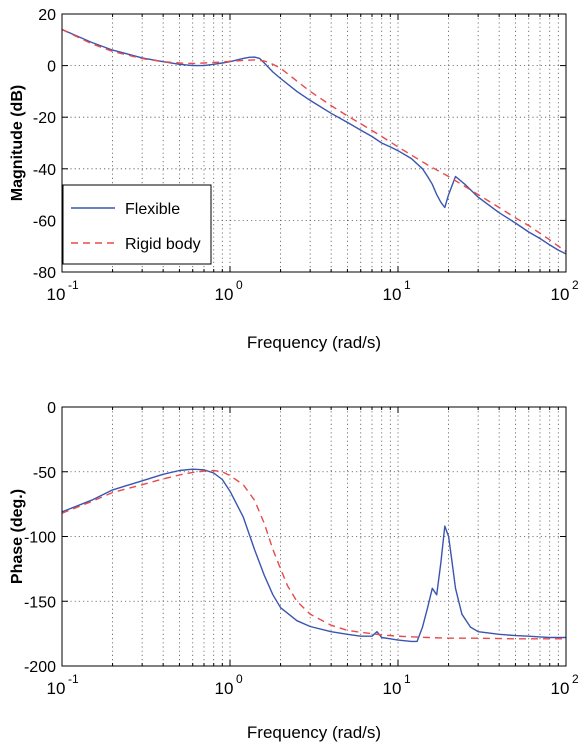  Describe the element at coordinates (73, 679) in the screenshot. I see `phase-x-tick-exponent: -1` at that location.